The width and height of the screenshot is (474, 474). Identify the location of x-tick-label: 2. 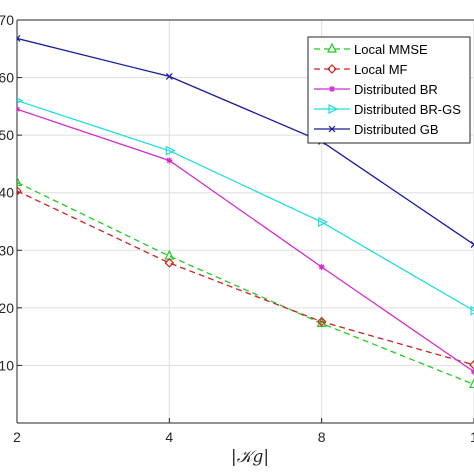
(17, 437).